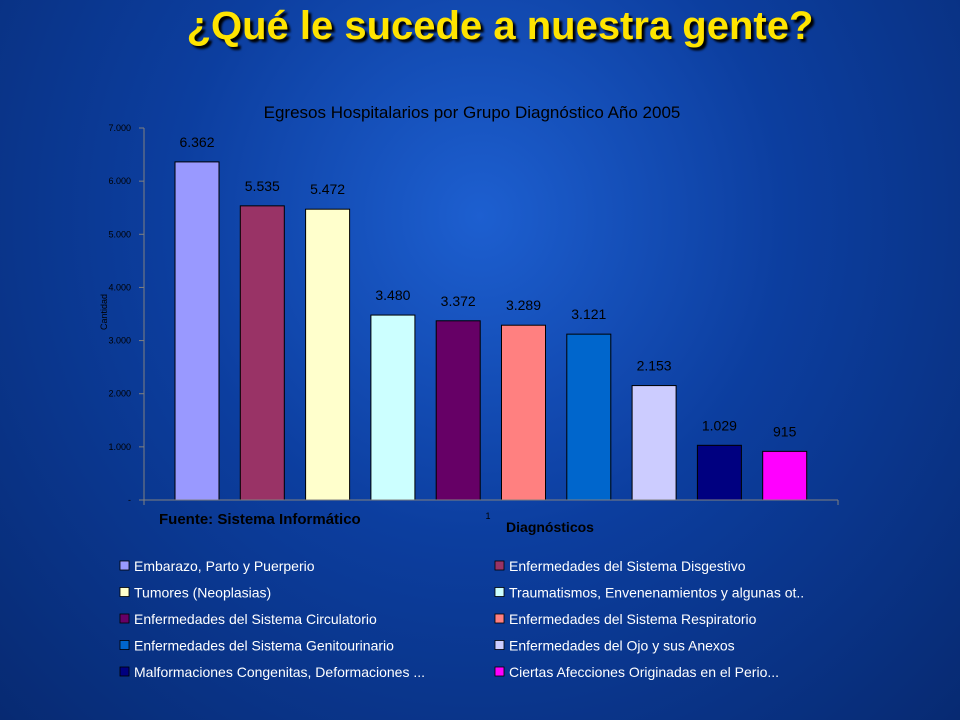 The height and width of the screenshot is (720, 960). Describe the element at coordinates (500, 26) in the screenshot. I see `slide-title: ¿Qué le sucede a nuestra gente?` at that location.